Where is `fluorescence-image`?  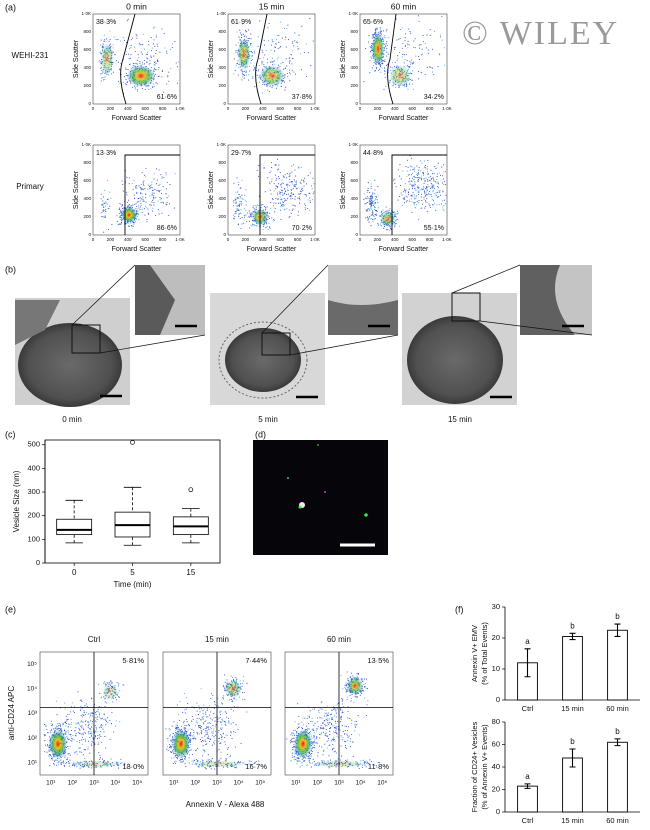 fluorescence-image is located at coordinates (320, 497).